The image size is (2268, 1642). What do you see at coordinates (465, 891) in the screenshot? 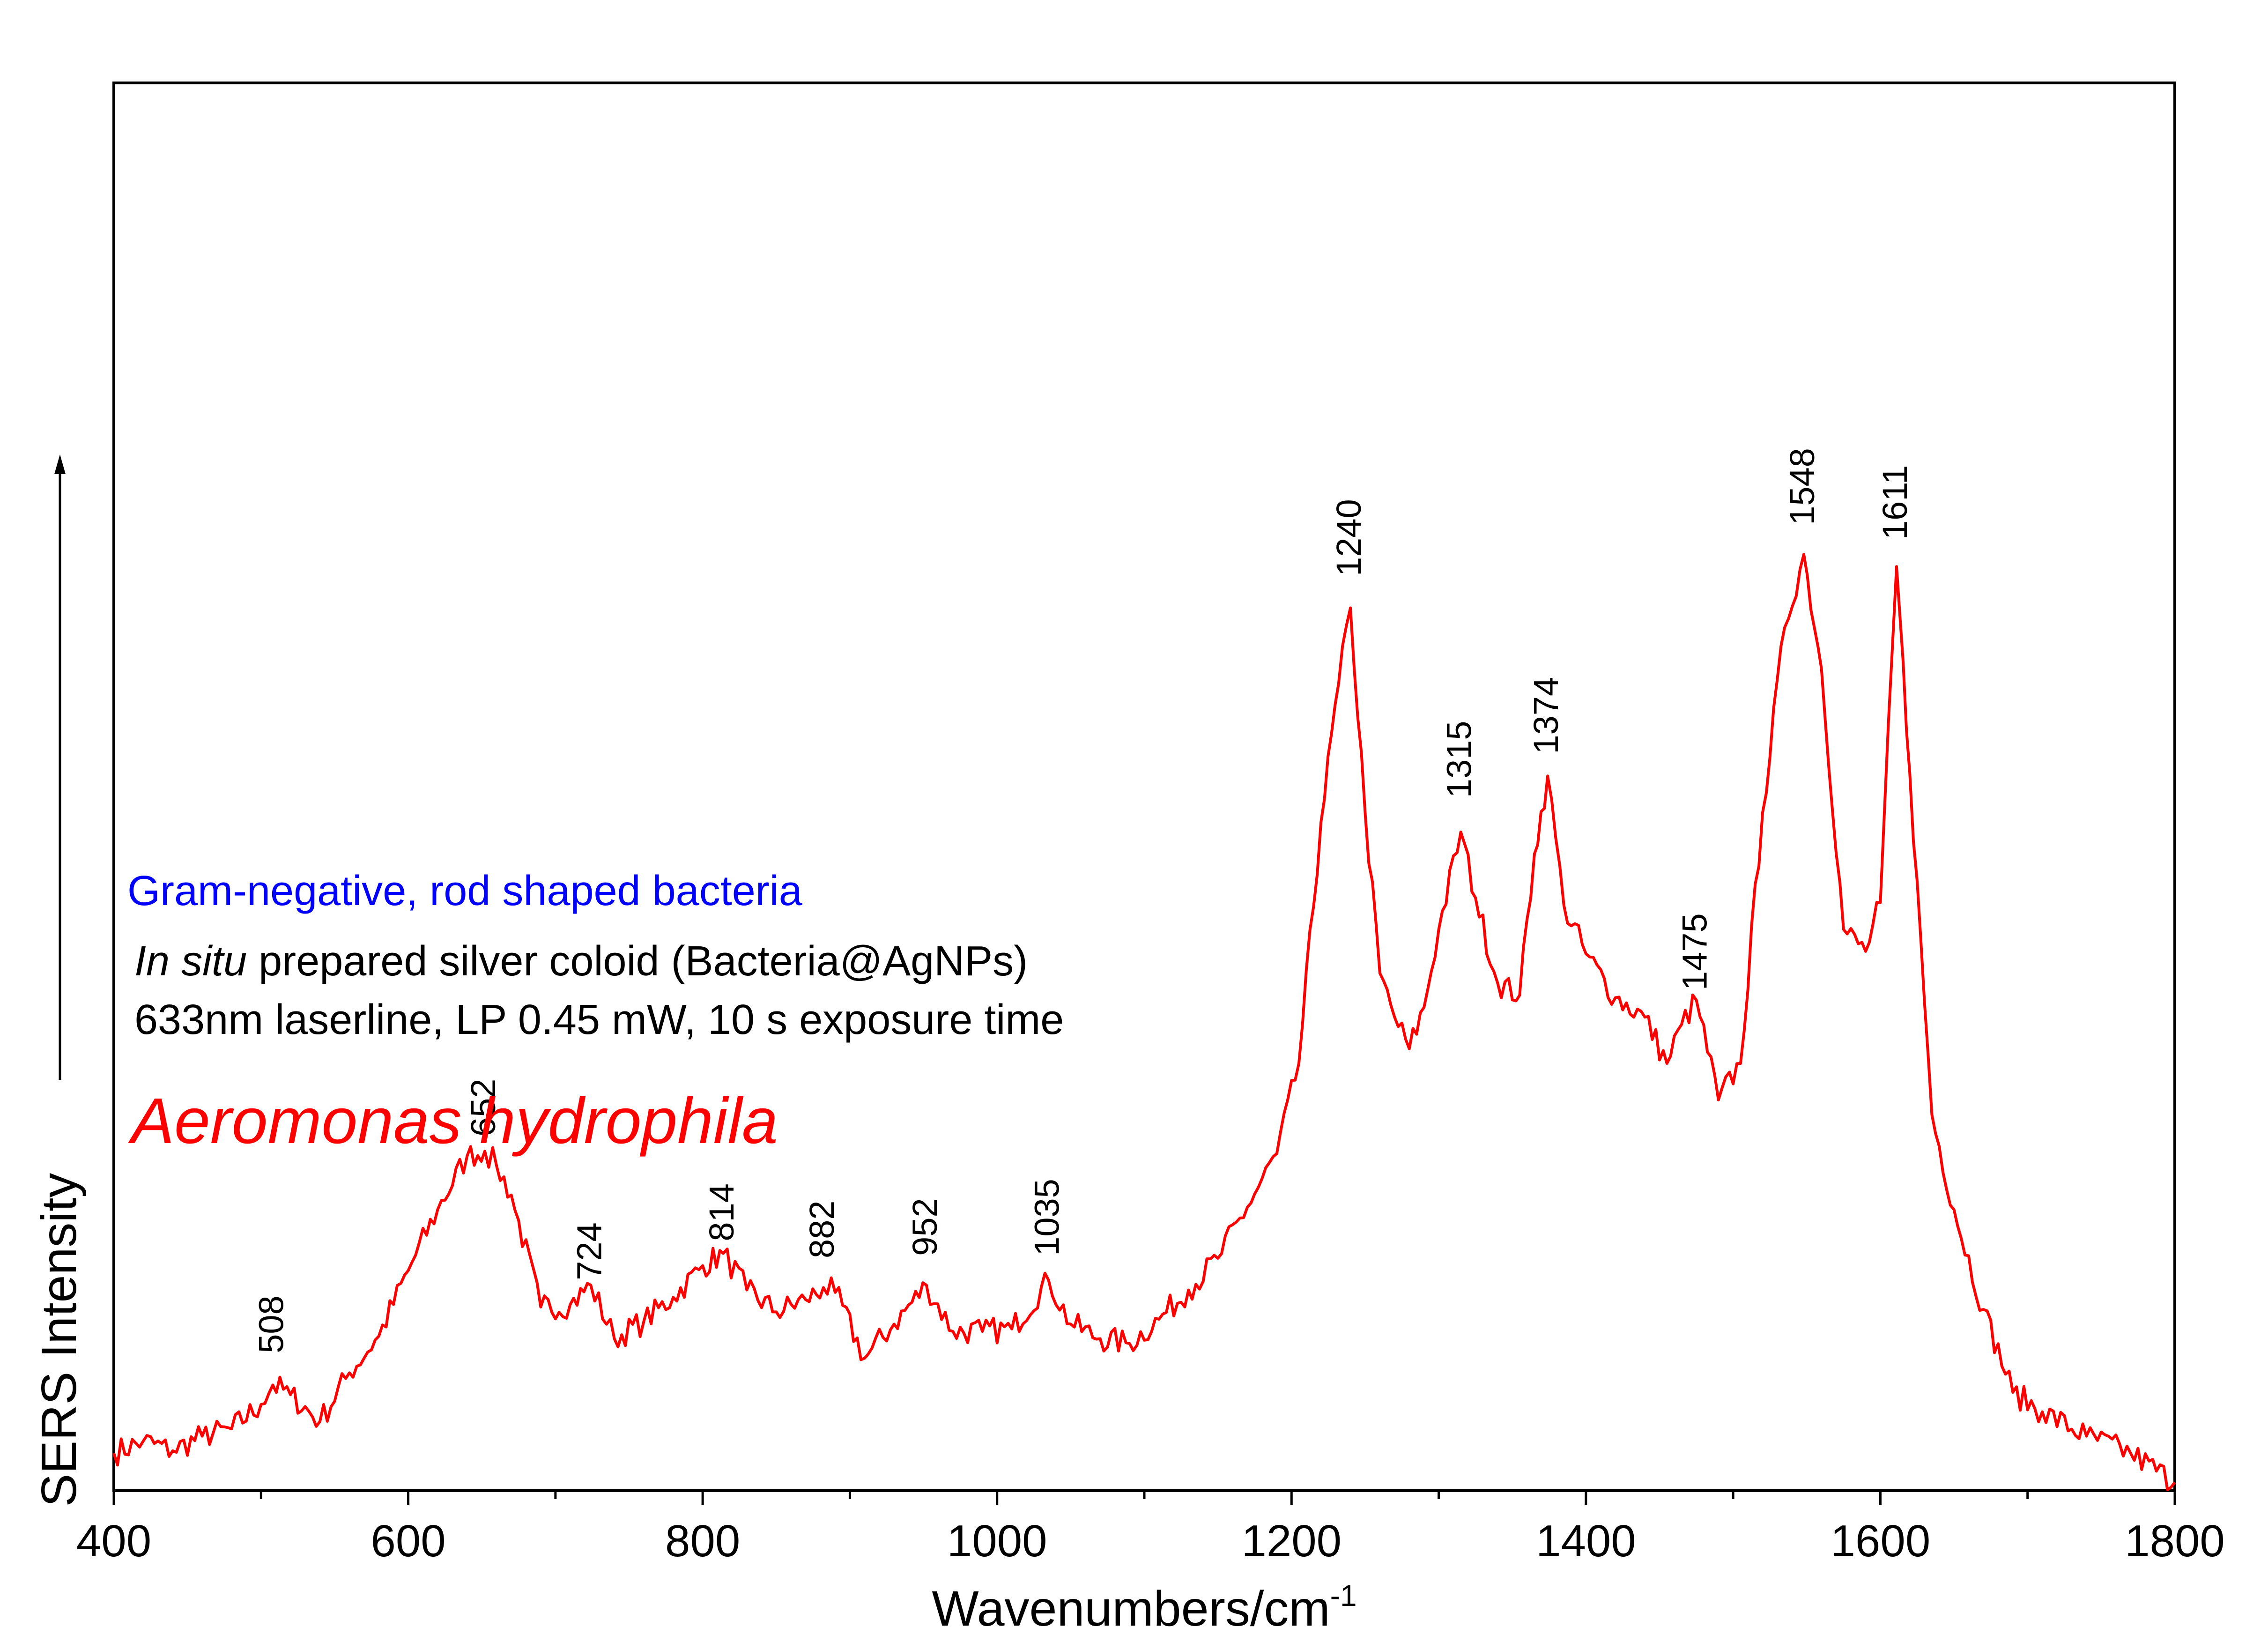
I see `annotation-bacteria-type: Gram-negative, rod shaped bacteria` at bounding box center [465, 891].